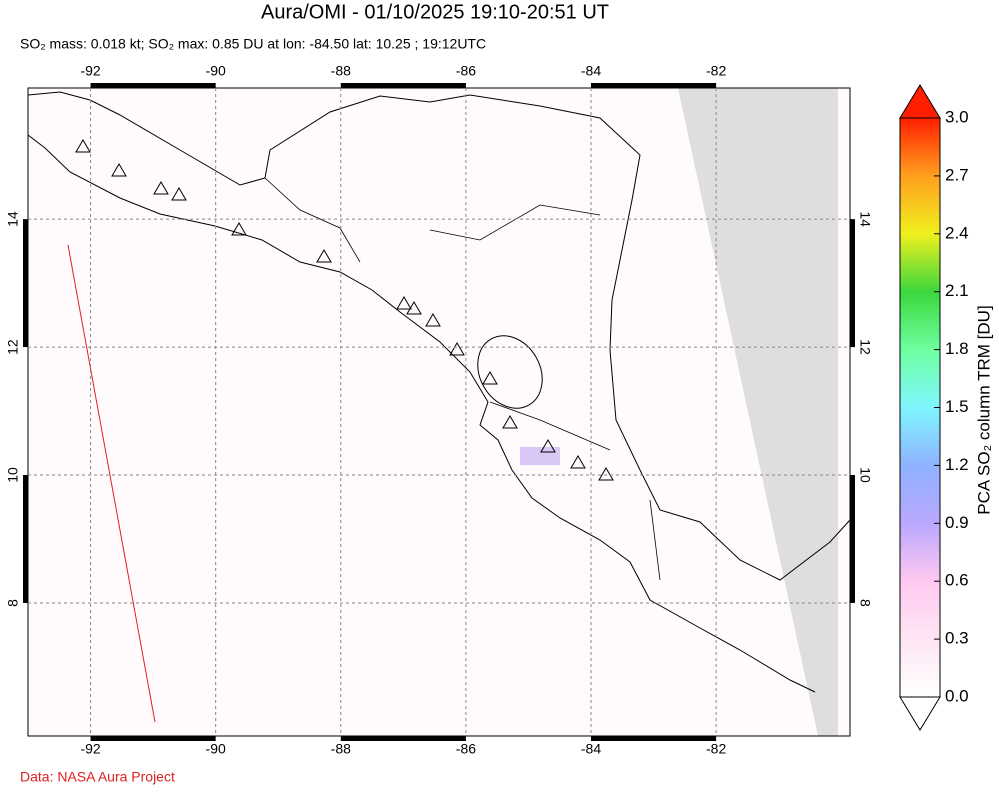  What do you see at coordinates (510, 372) in the screenshot?
I see `lake-nicaragua` at bounding box center [510, 372].